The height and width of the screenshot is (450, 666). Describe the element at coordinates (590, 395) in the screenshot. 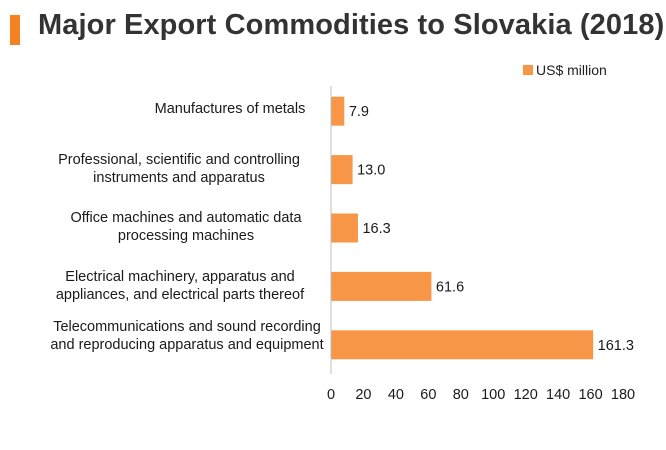

I see `x-tick-label-8: 160` at that location.